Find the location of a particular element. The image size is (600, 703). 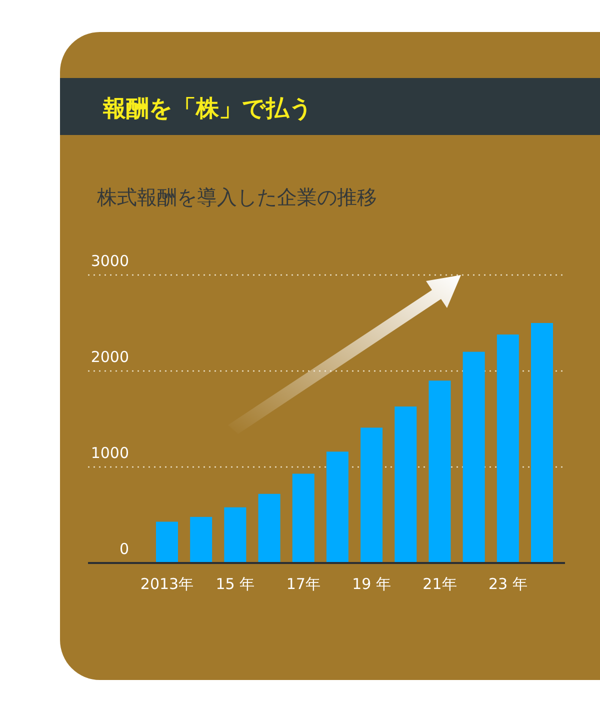

y-tick-label: 2000 is located at coordinates (109, 357).